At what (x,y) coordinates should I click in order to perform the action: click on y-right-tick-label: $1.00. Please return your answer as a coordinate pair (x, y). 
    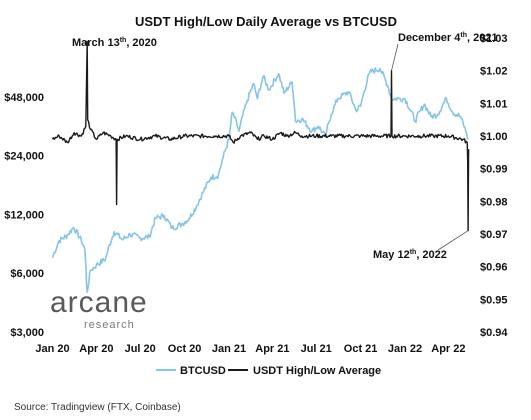
    Looking at the image, I should click on (494, 137).